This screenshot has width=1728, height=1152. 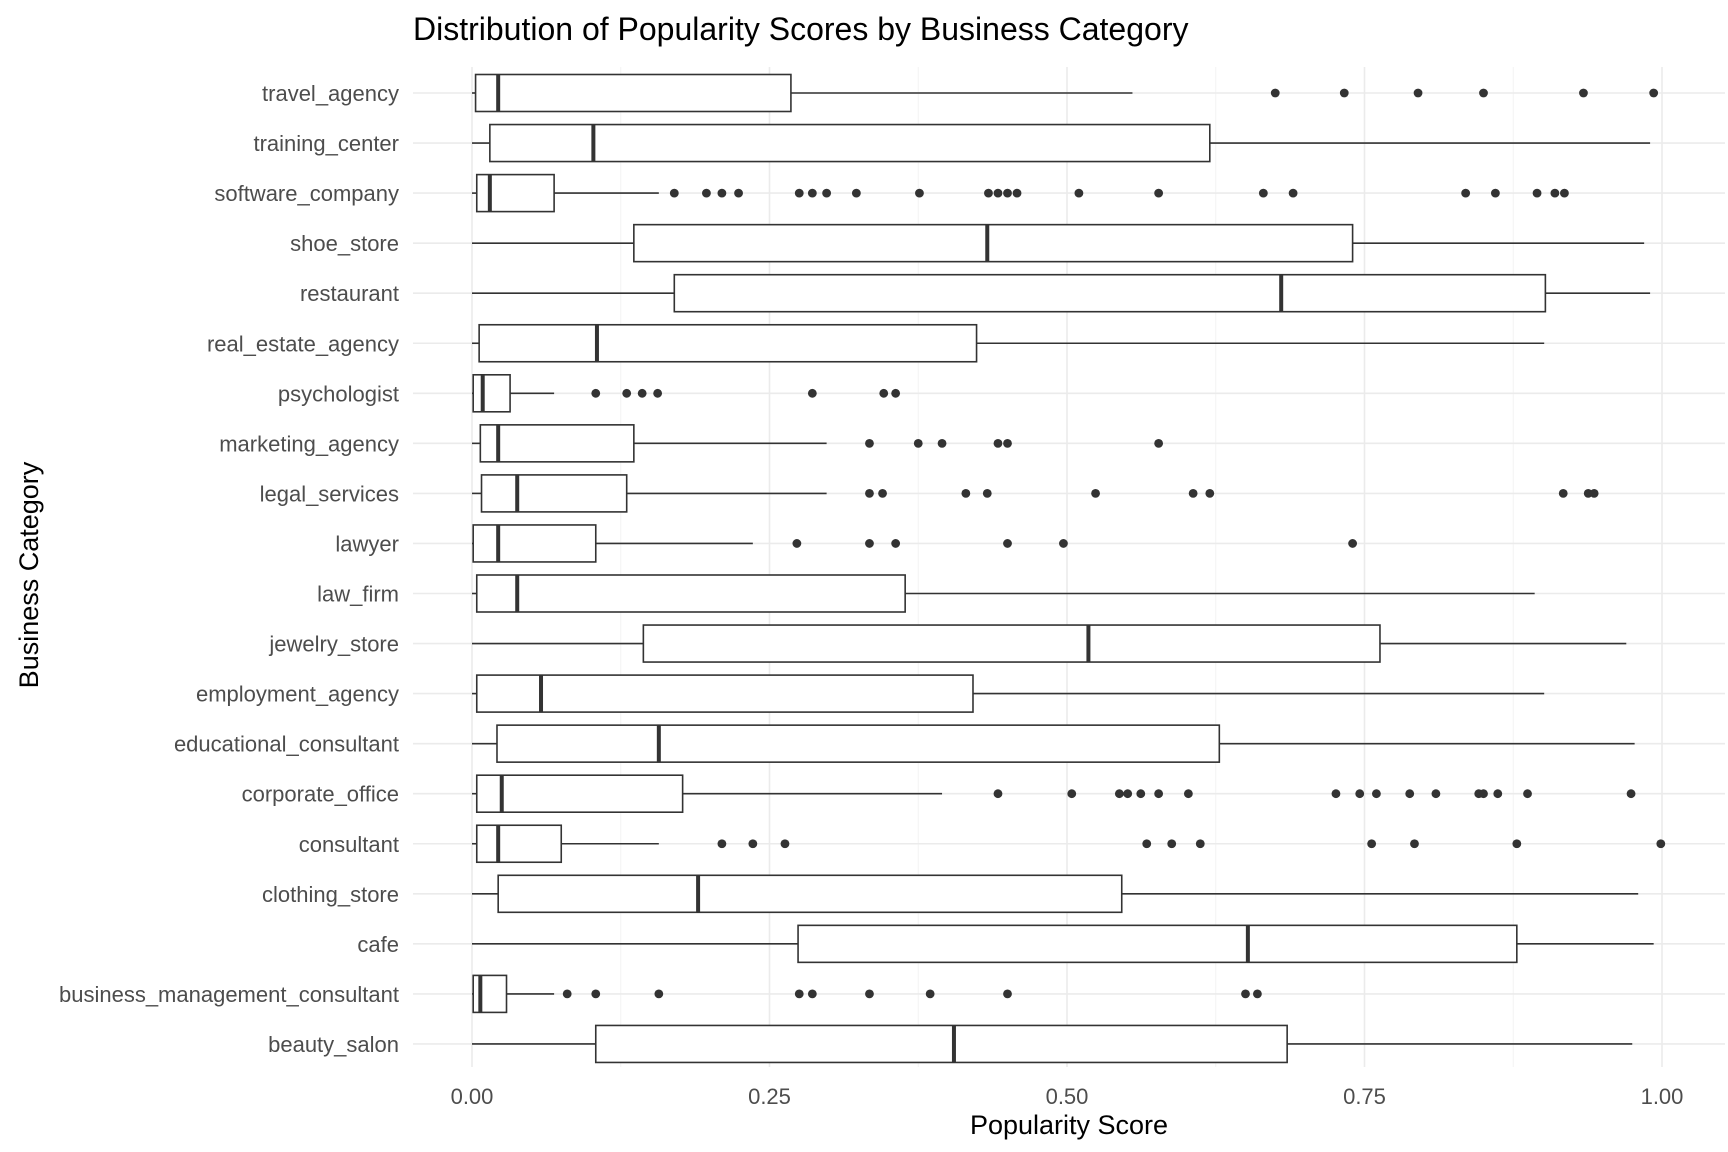 What do you see at coordinates (306, 193) in the screenshot?
I see `category-label: software_company` at bounding box center [306, 193].